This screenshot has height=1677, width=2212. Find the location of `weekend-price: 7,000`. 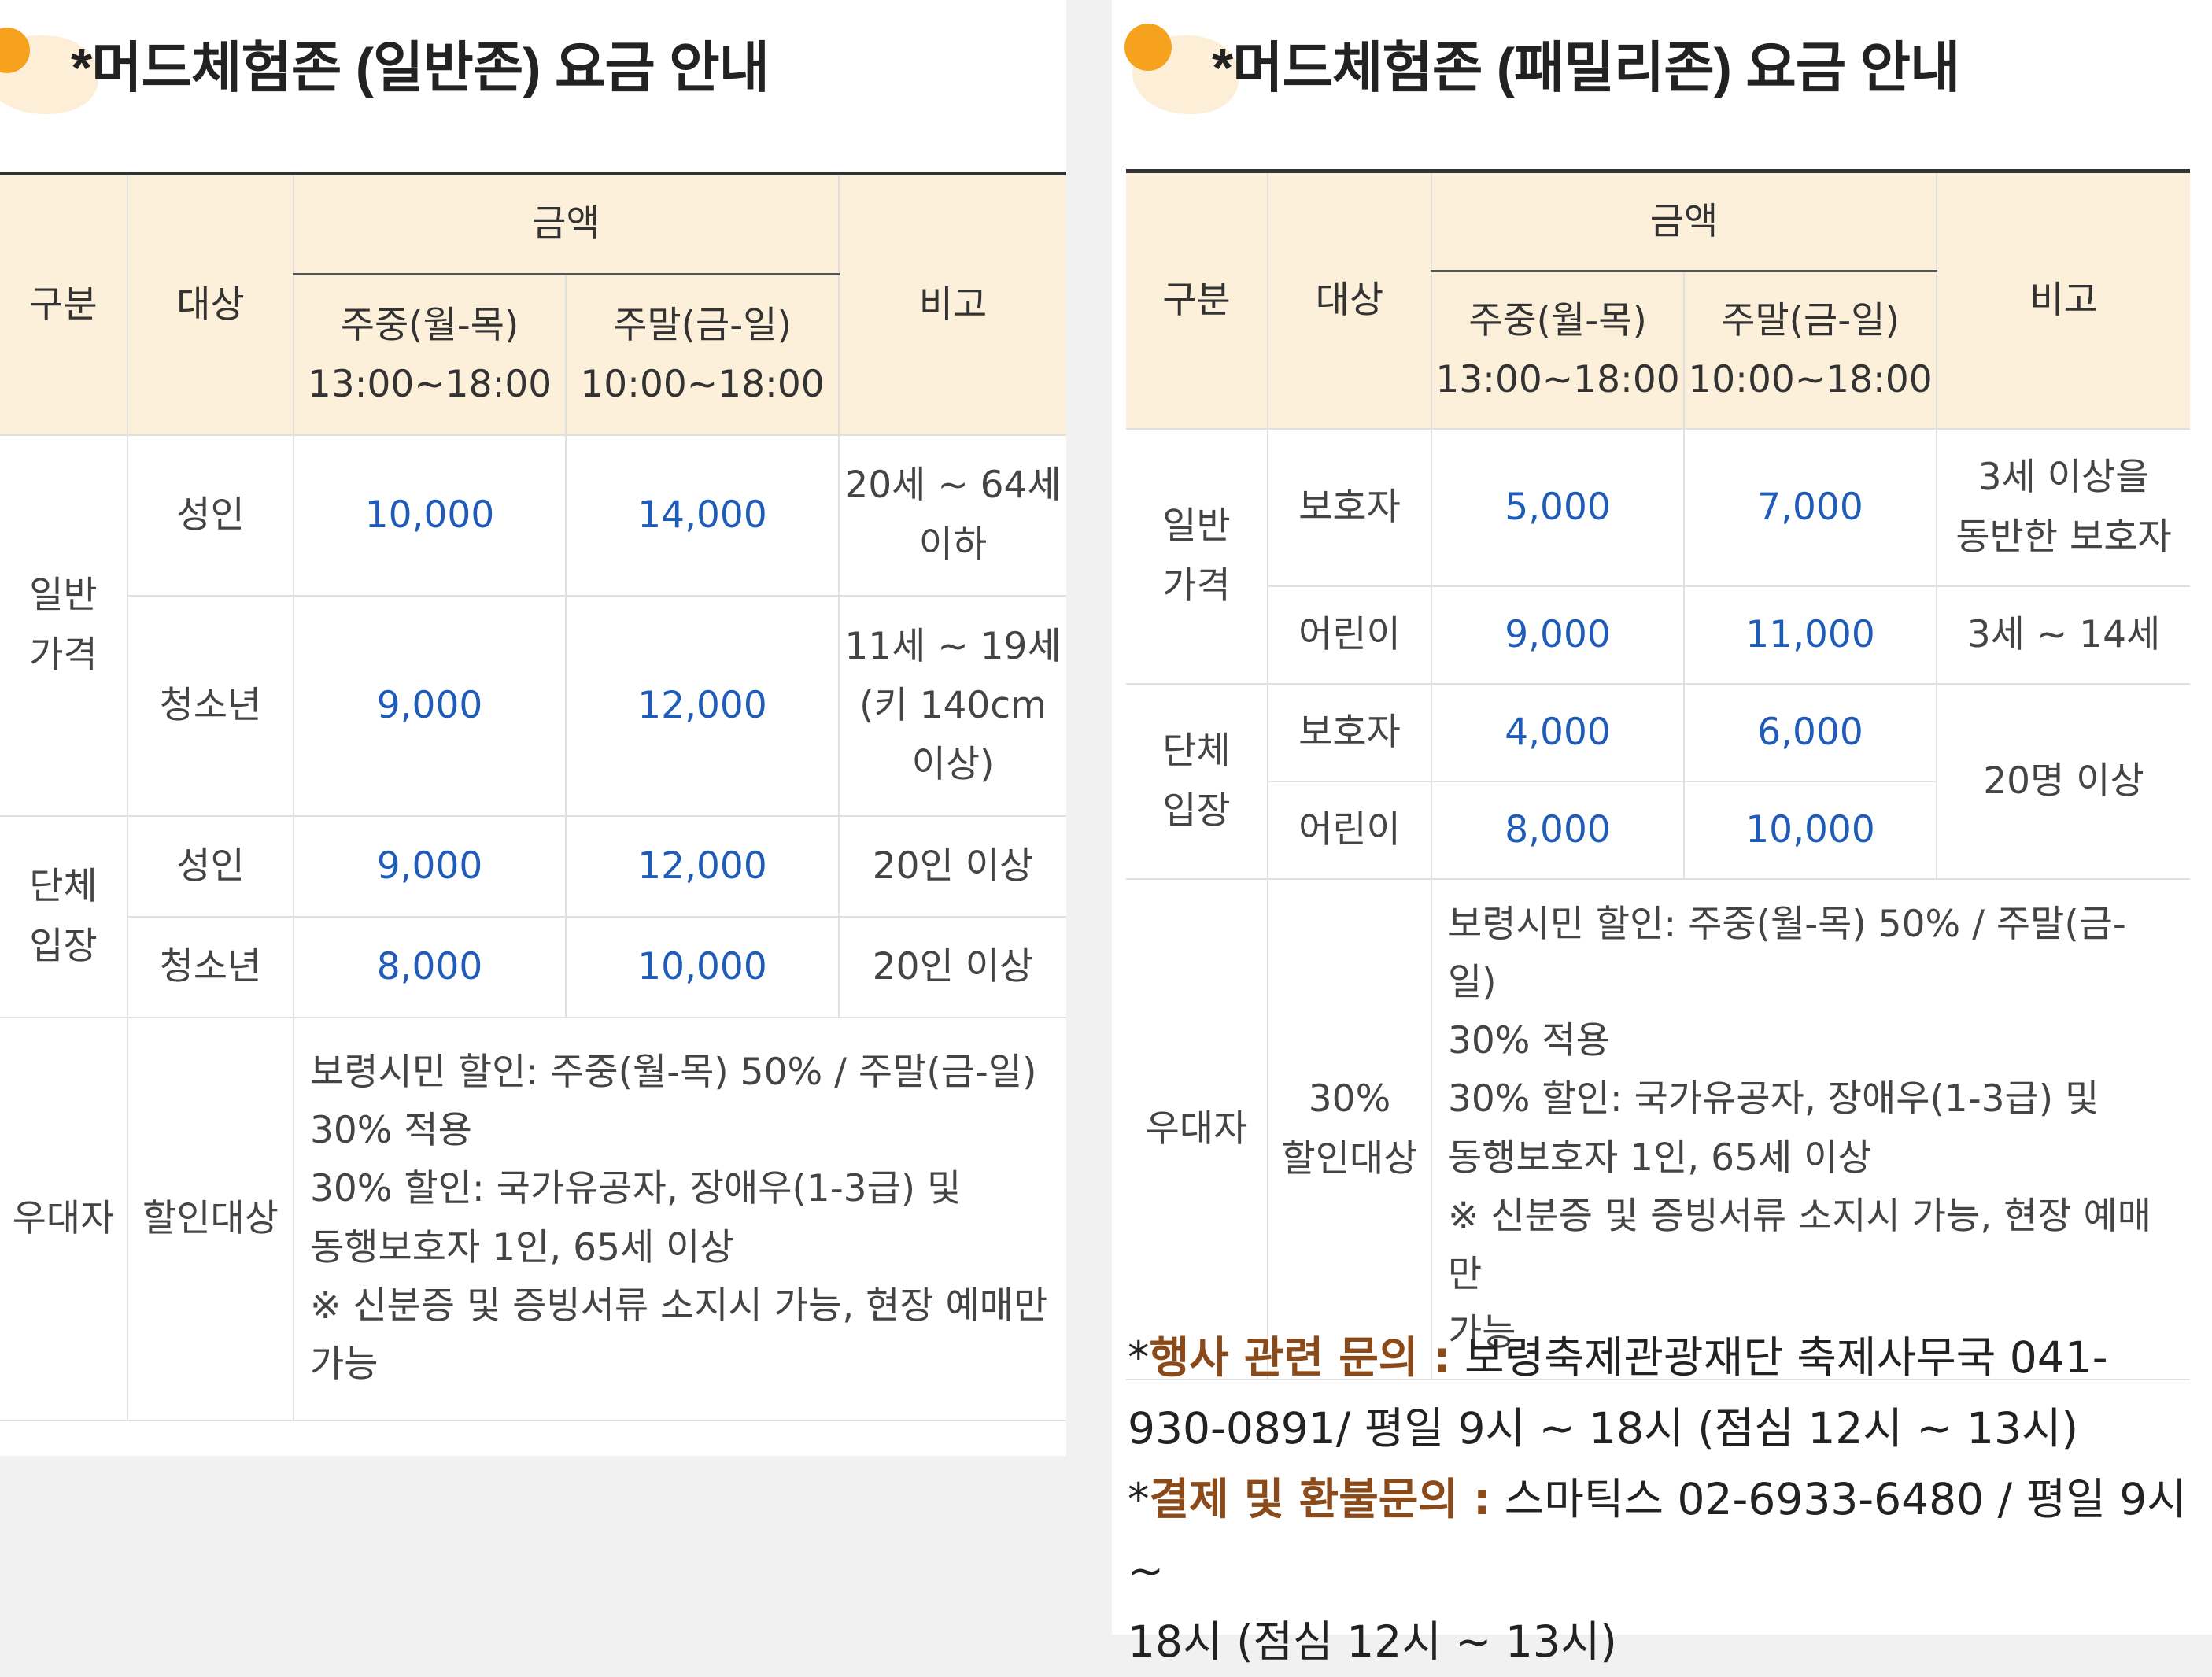

weekend-price: 7,000 is located at coordinates (1810, 507).